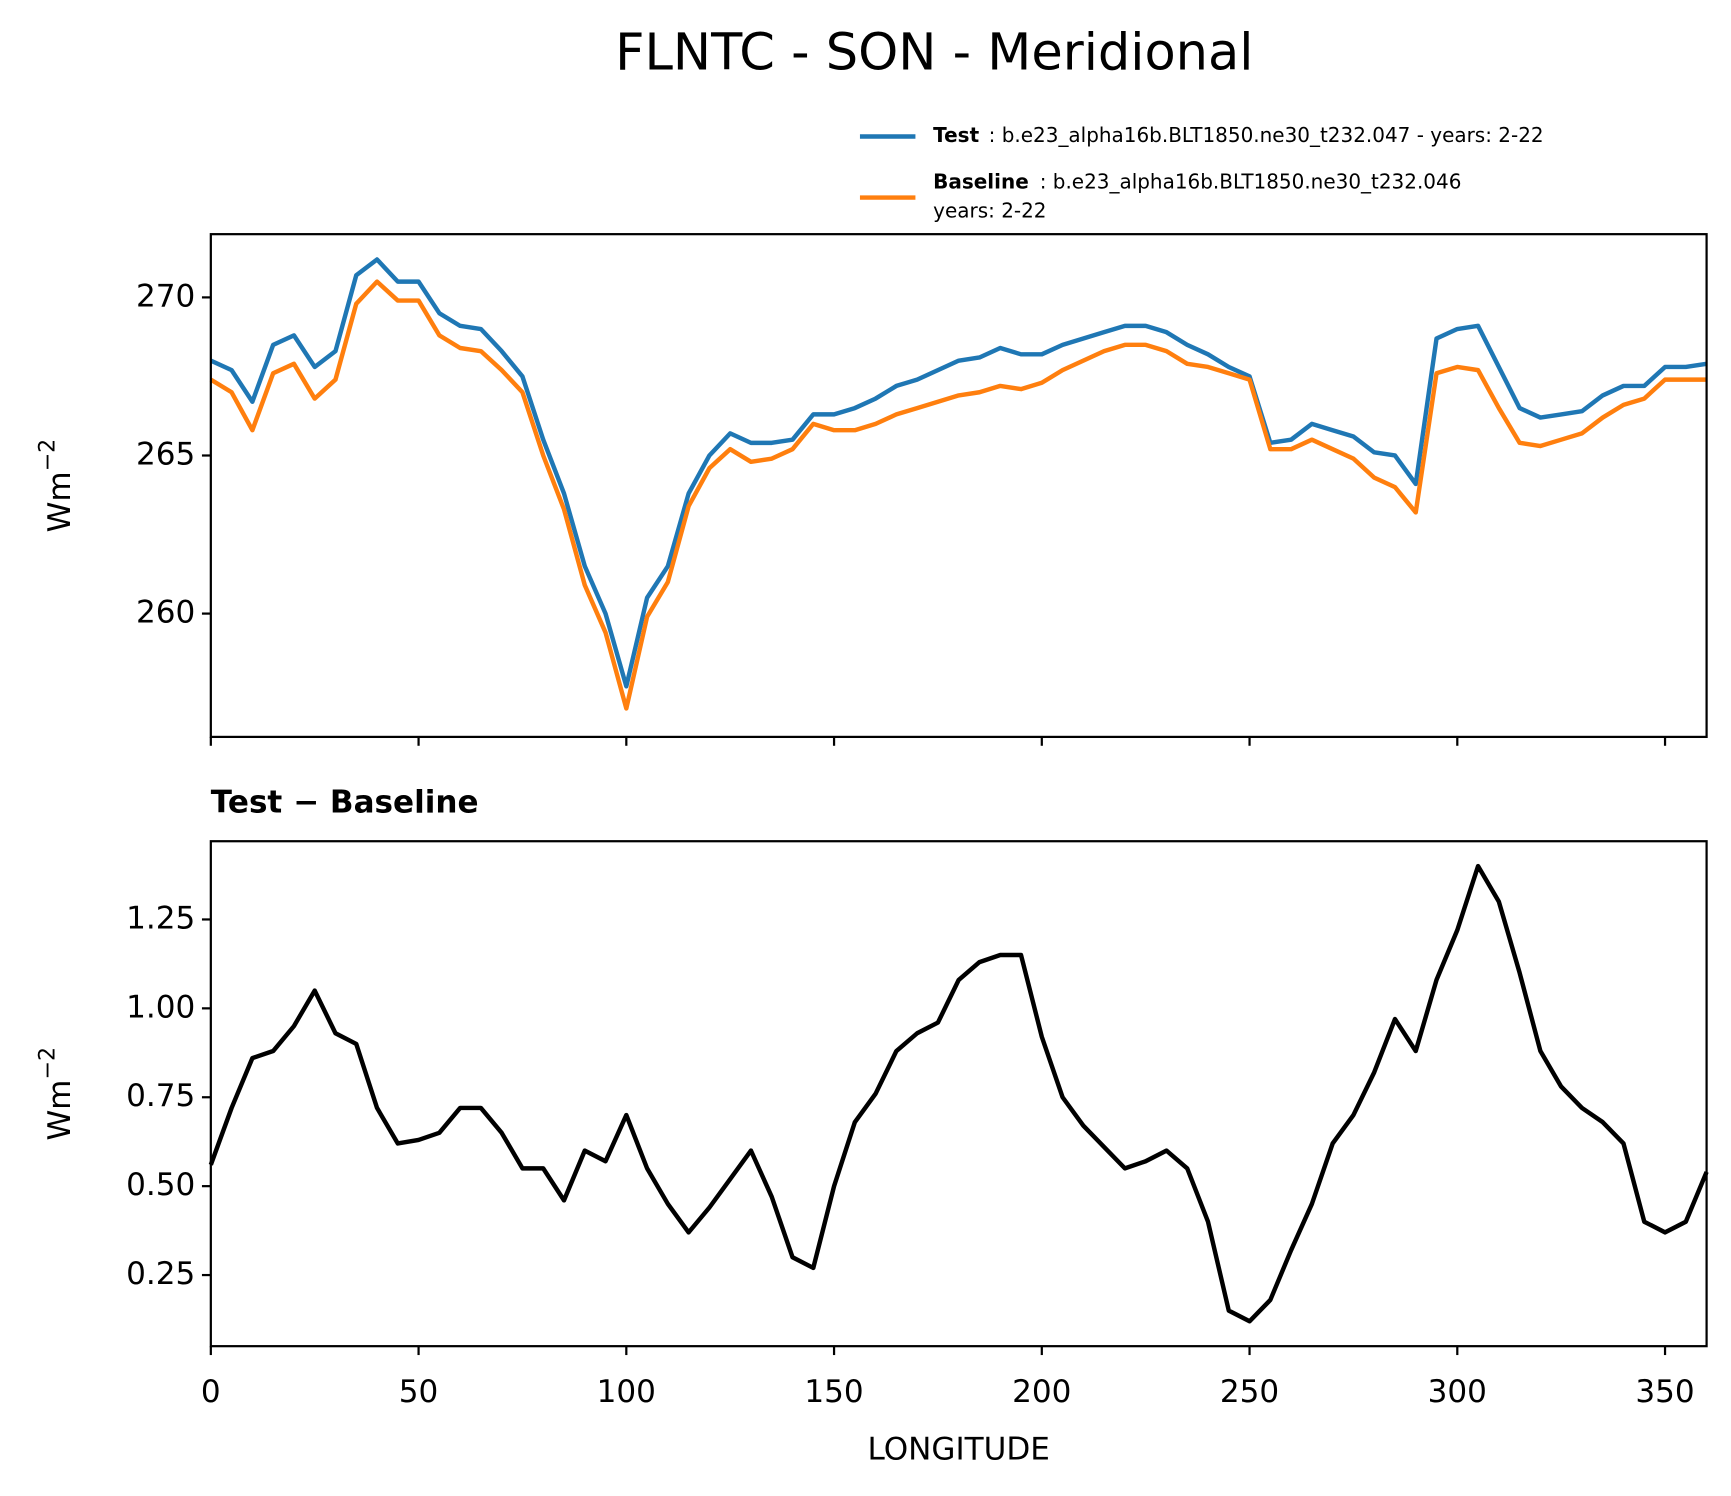 The height and width of the screenshot is (1496, 1731). I want to click on y-tick-label: 0.75, so click(160, 1096).